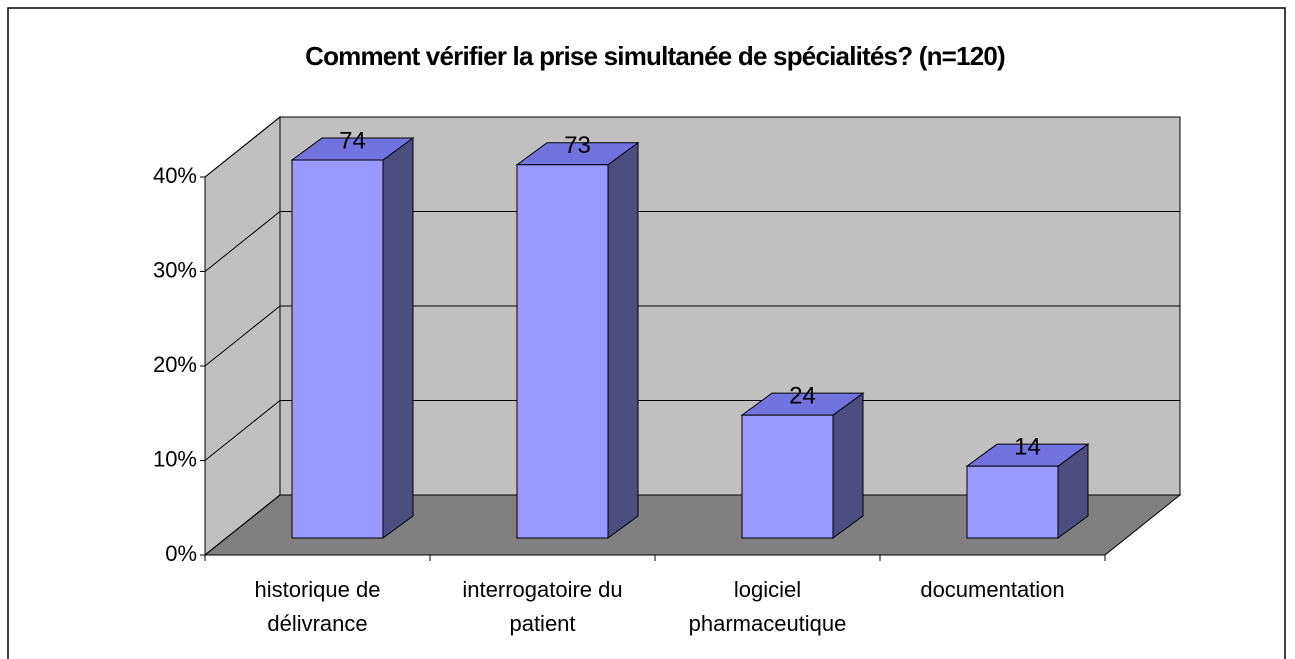 The image size is (1295, 659). What do you see at coordinates (175, 269) in the screenshot?
I see `y-tick-label: 30%` at bounding box center [175, 269].